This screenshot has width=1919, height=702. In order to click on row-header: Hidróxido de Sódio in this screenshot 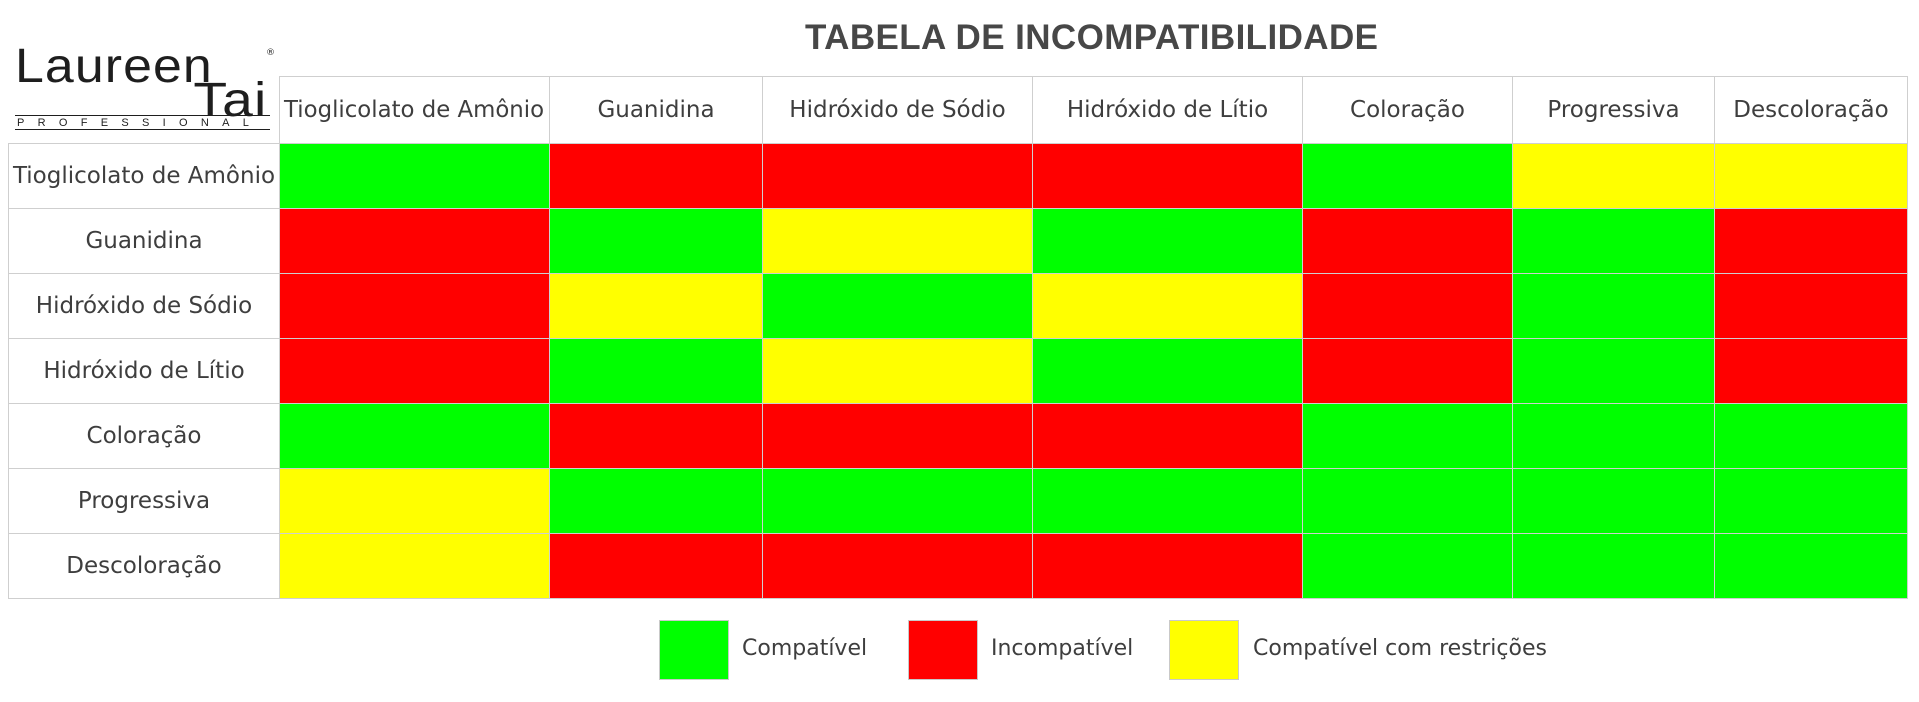, I will do `click(144, 306)`.